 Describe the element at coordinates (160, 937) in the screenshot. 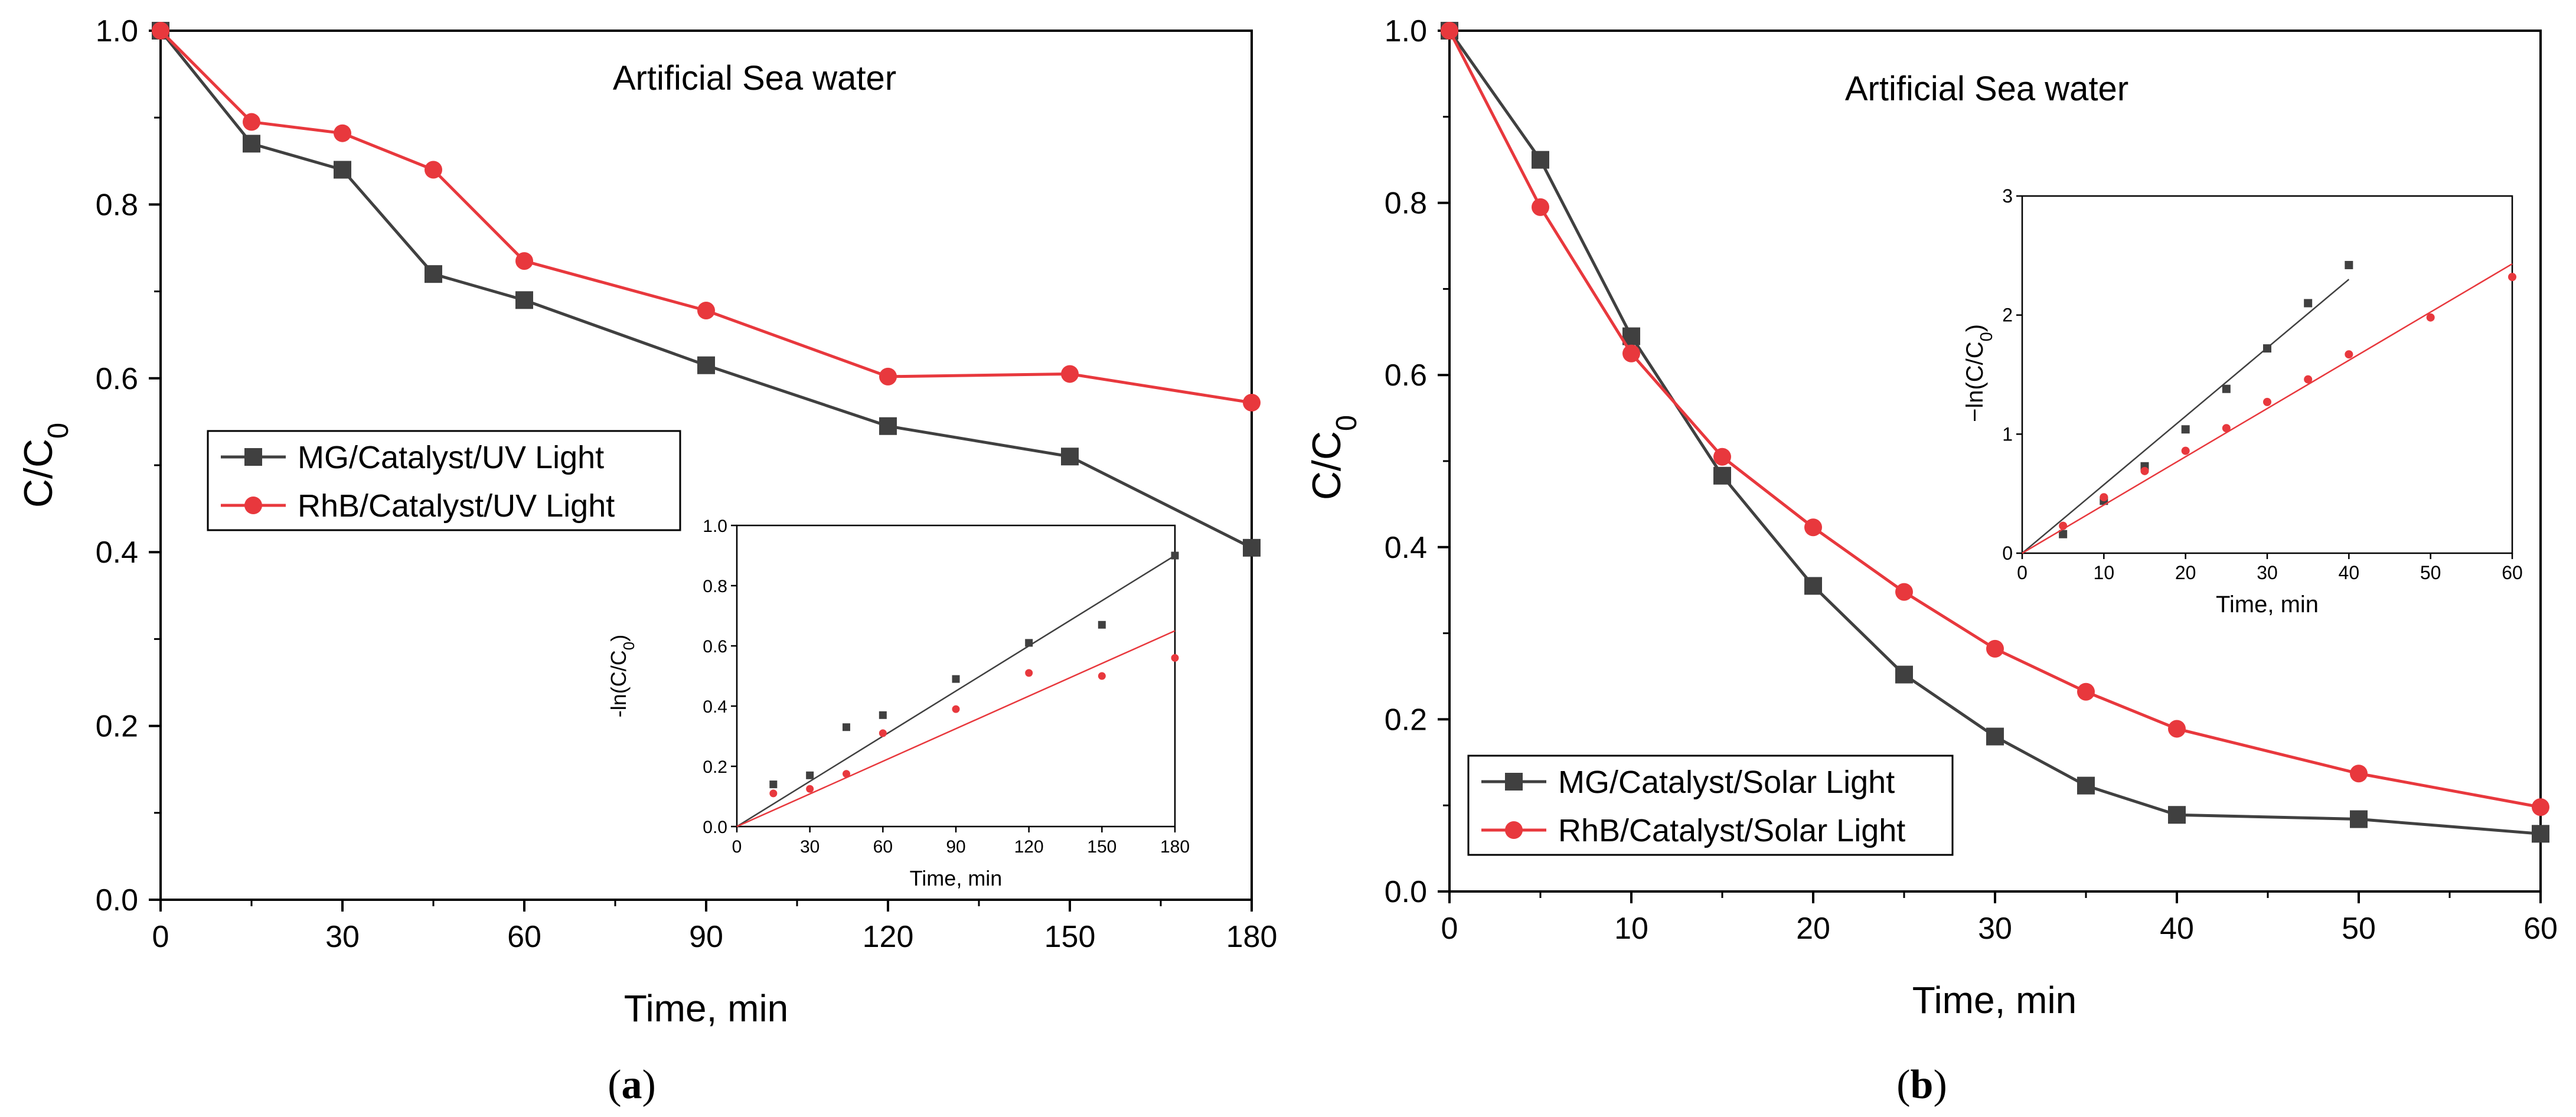

I see `panel-a-x-tick-label: 0` at that location.